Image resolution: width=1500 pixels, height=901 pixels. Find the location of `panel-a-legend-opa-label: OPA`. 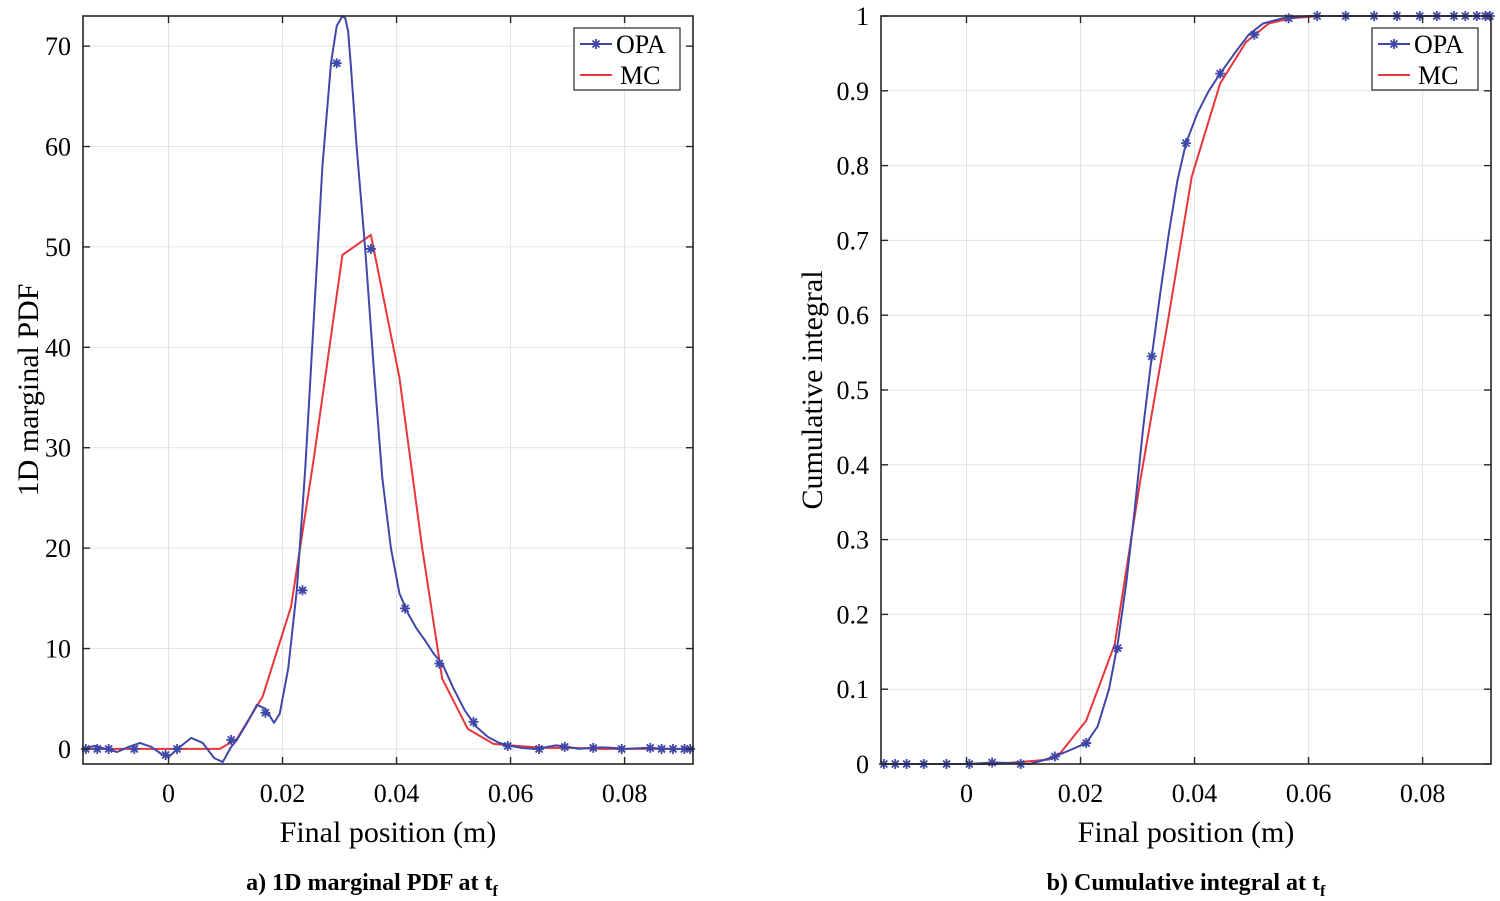

panel-a-legend-opa-label: OPA is located at coordinates (641, 44).